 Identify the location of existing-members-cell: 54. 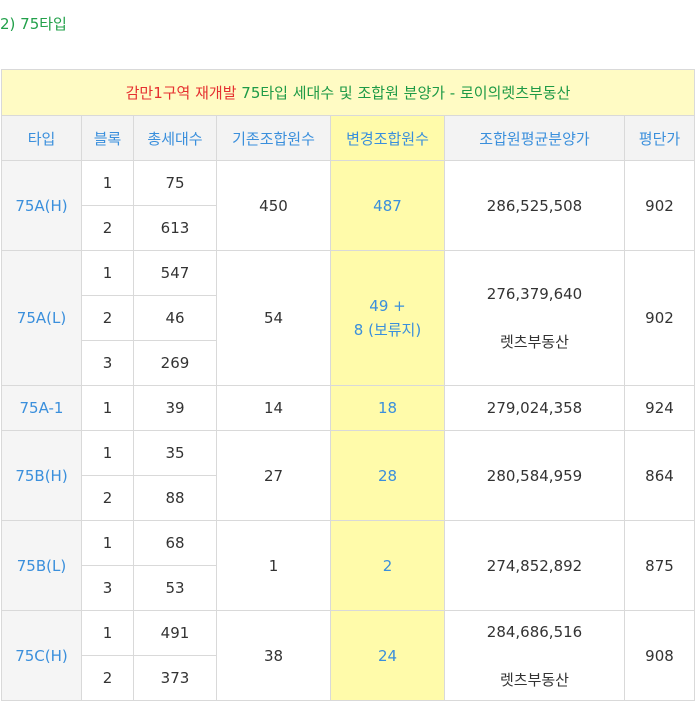
(273, 318).